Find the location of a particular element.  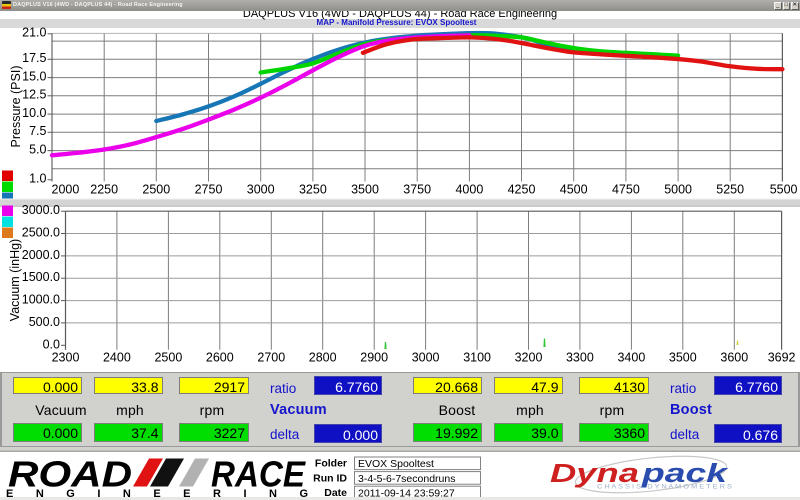

svg-text: 2000 is located at coordinates (66, 190).